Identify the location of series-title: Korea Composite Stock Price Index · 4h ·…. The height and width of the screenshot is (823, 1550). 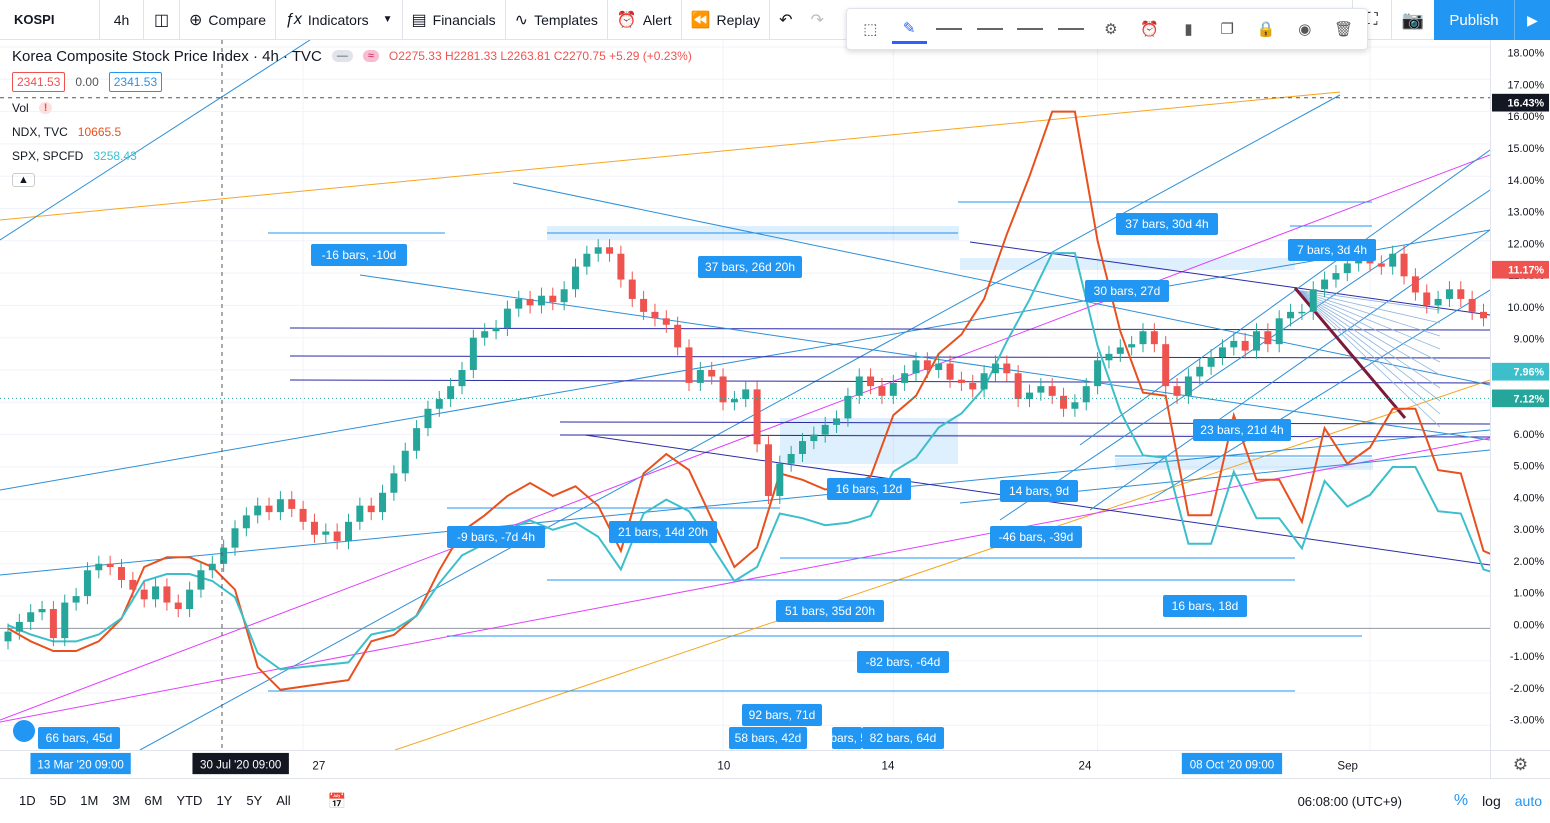
(167, 56).